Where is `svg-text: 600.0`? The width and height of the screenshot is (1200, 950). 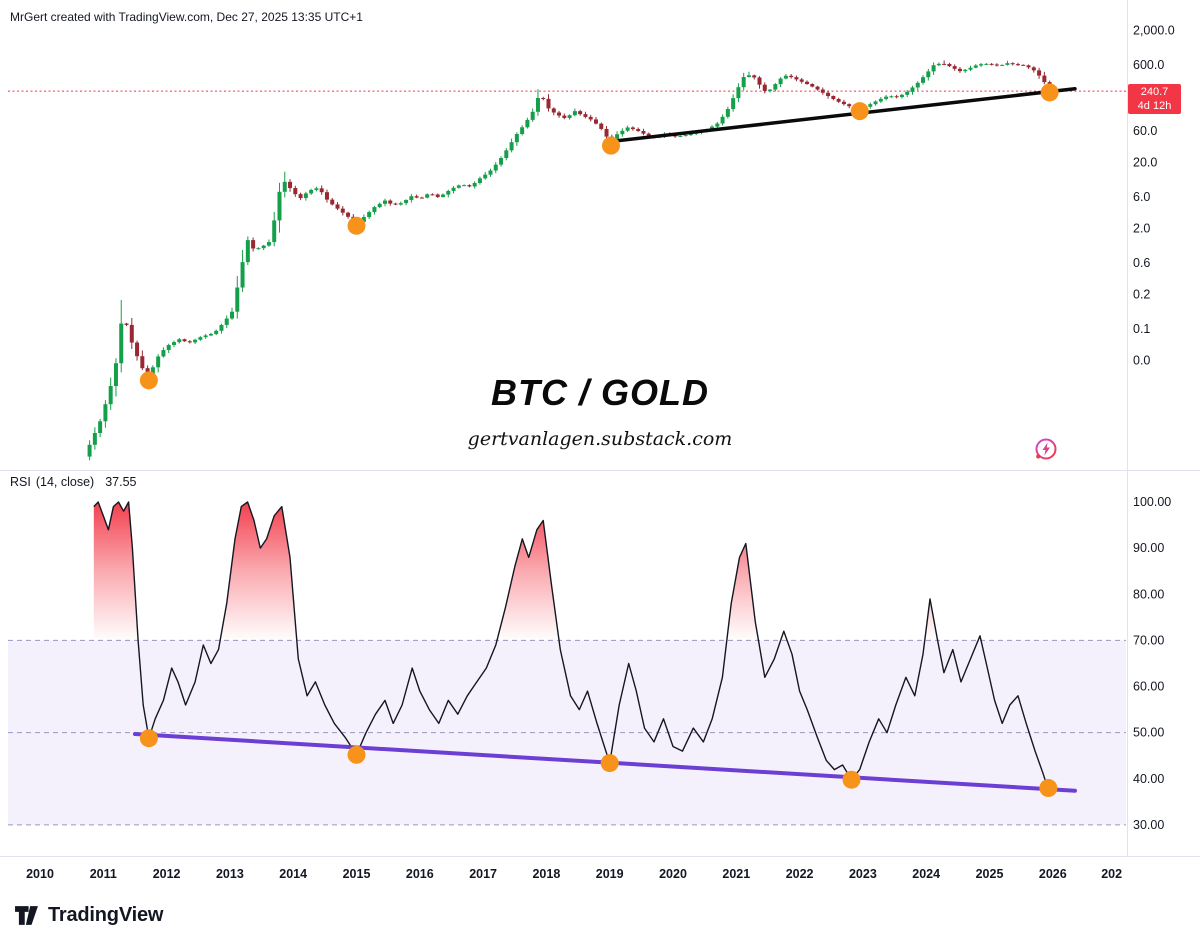 svg-text: 600.0 is located at coordinates (1148, 65).